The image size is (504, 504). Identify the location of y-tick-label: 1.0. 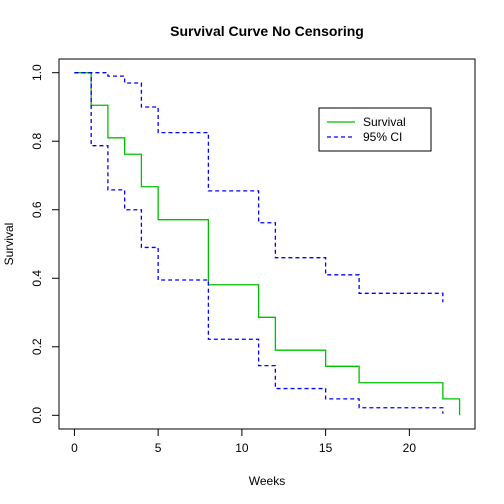
(37, 72).